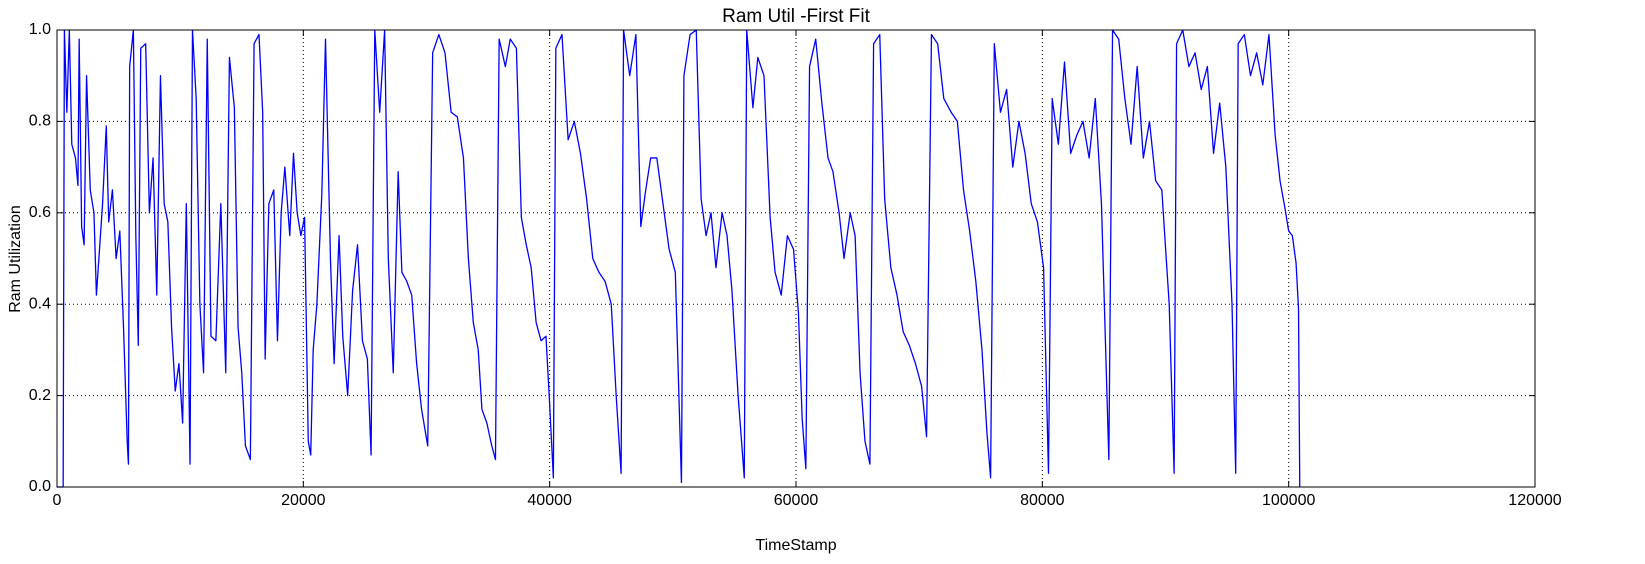  I want to click on y-tick-label: 0.6, so click(40, 212).